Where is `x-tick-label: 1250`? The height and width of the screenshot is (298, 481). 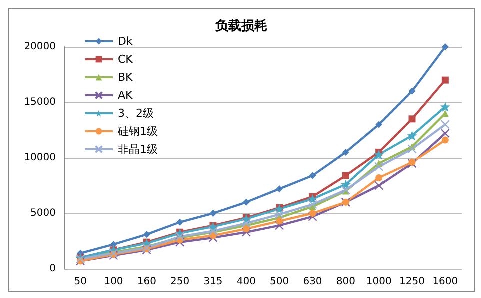 x-tick-label: 1250 is located at coordinates (412, 282).